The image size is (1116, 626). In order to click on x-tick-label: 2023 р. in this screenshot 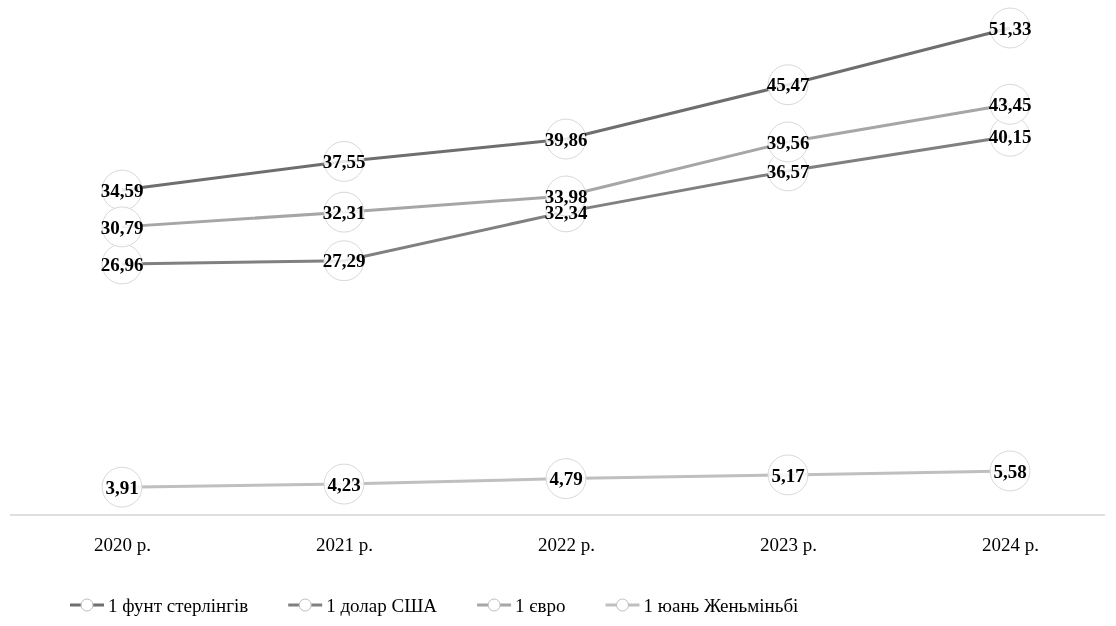, I will do `click(788, 545)`.